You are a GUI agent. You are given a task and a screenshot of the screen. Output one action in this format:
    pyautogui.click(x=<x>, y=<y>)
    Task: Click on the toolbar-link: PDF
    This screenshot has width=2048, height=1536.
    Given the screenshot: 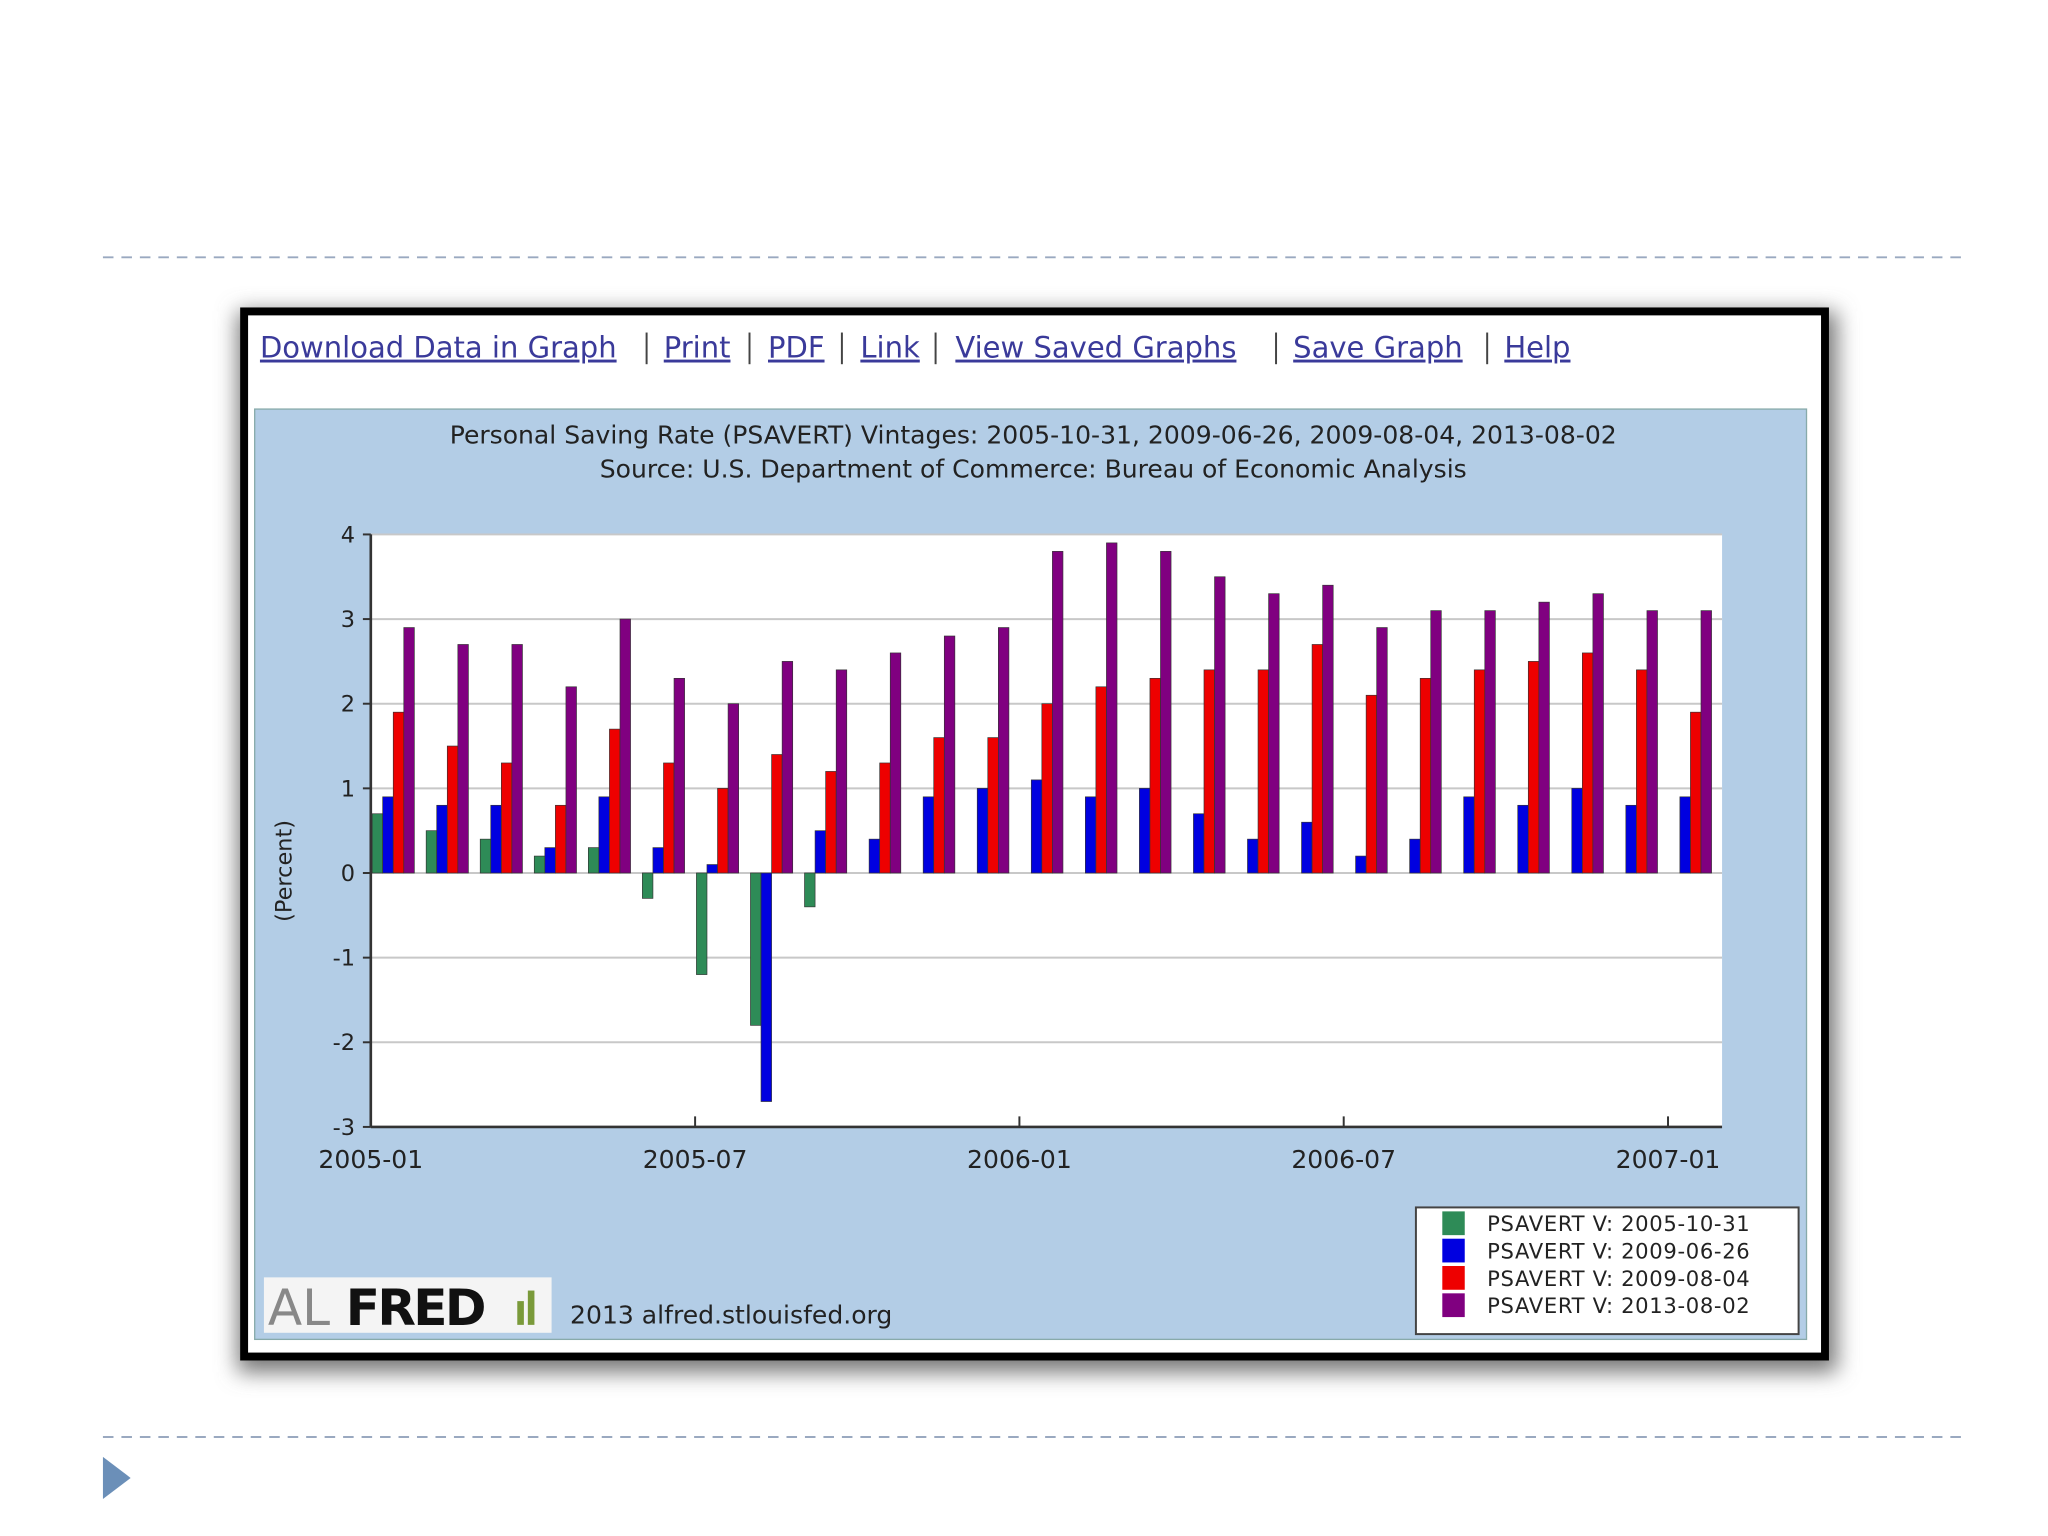 What is the action you would take?
    pyautogui.click(x=796, y=348)
    